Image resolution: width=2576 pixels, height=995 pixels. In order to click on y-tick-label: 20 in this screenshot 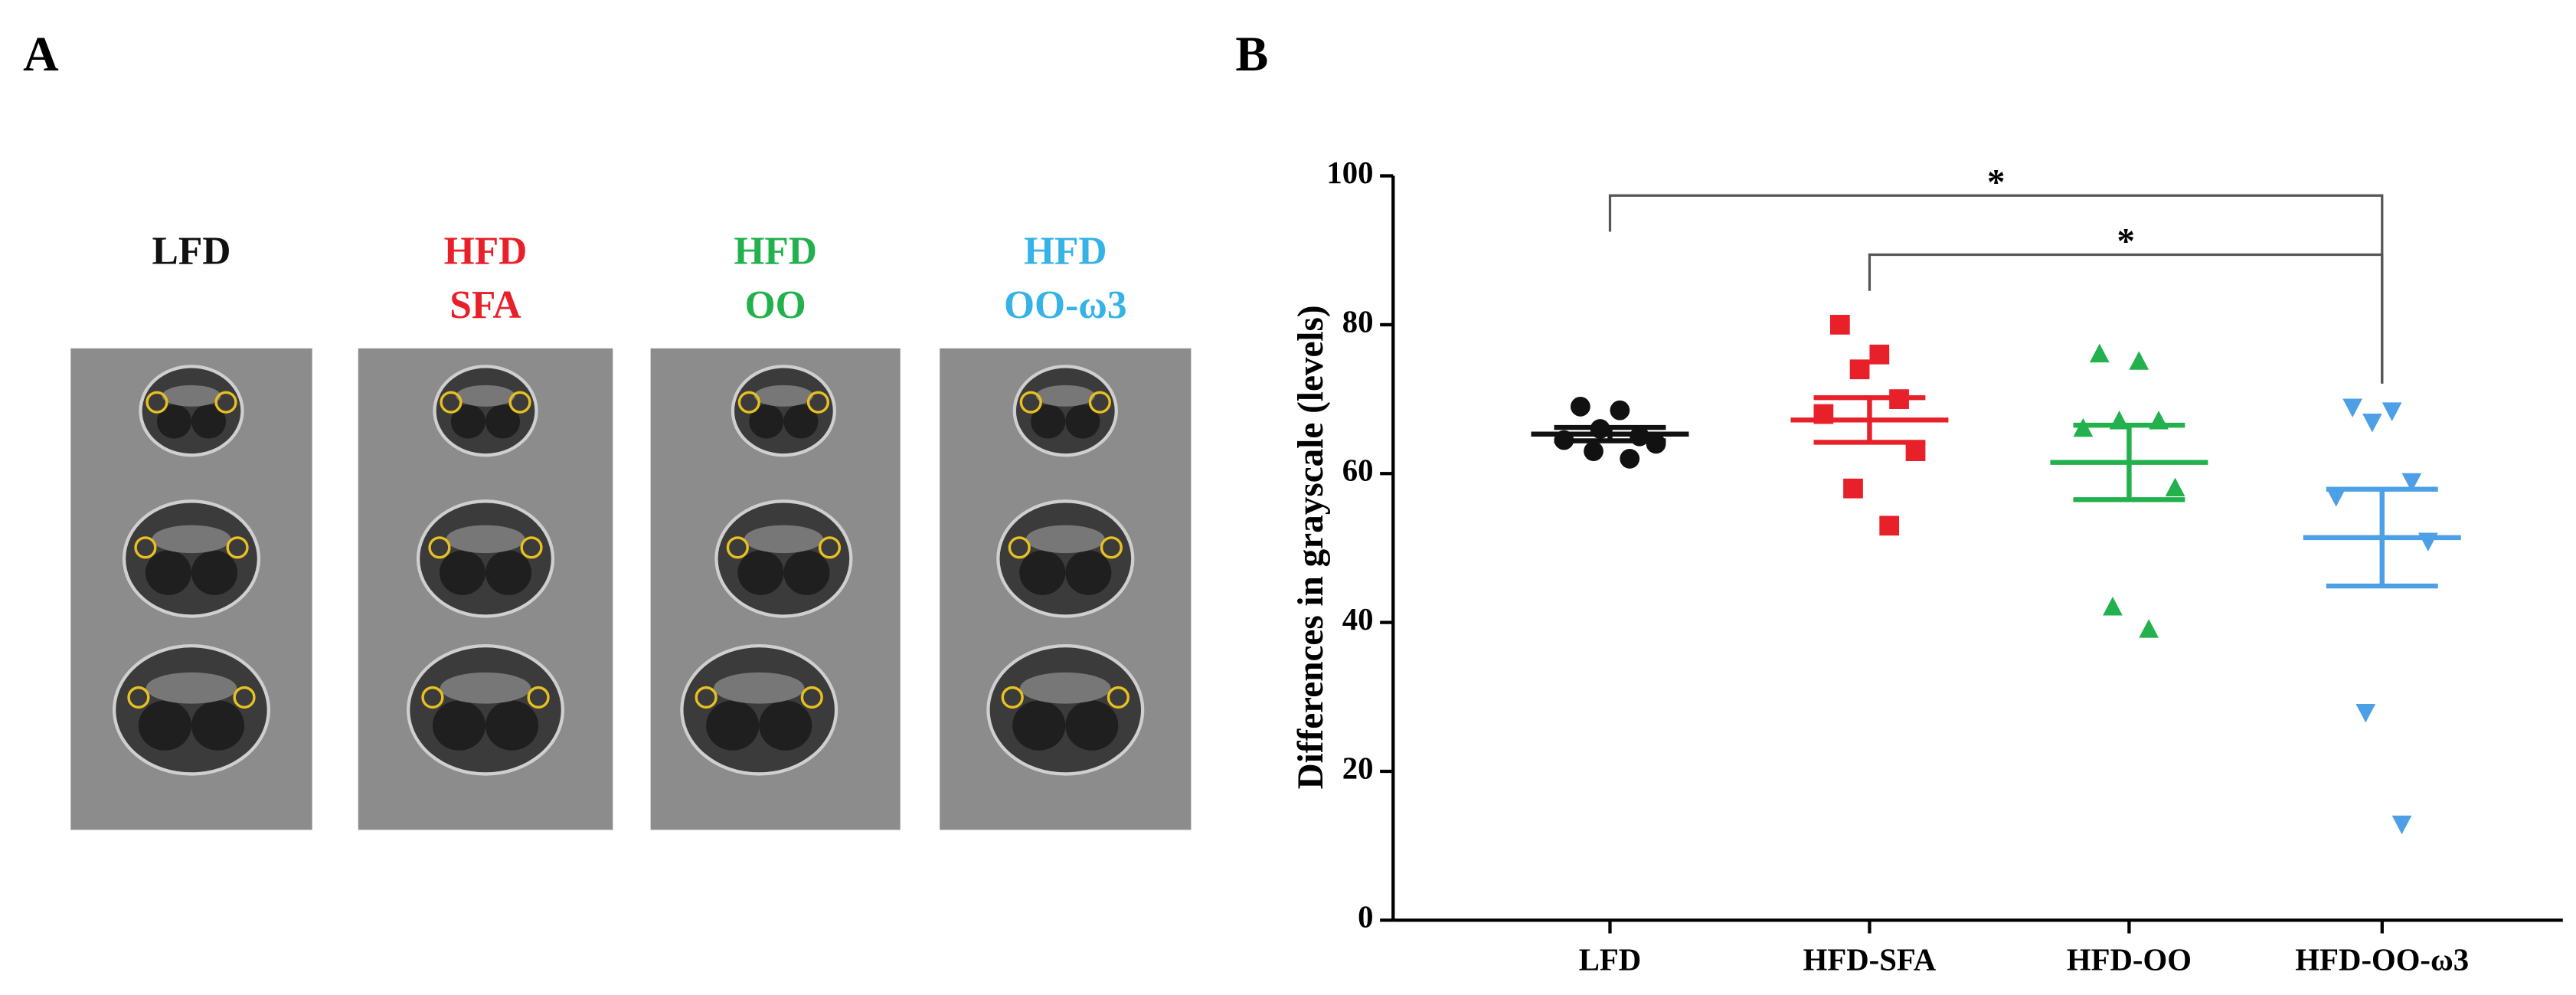, I will do `click(1358, 768)`.